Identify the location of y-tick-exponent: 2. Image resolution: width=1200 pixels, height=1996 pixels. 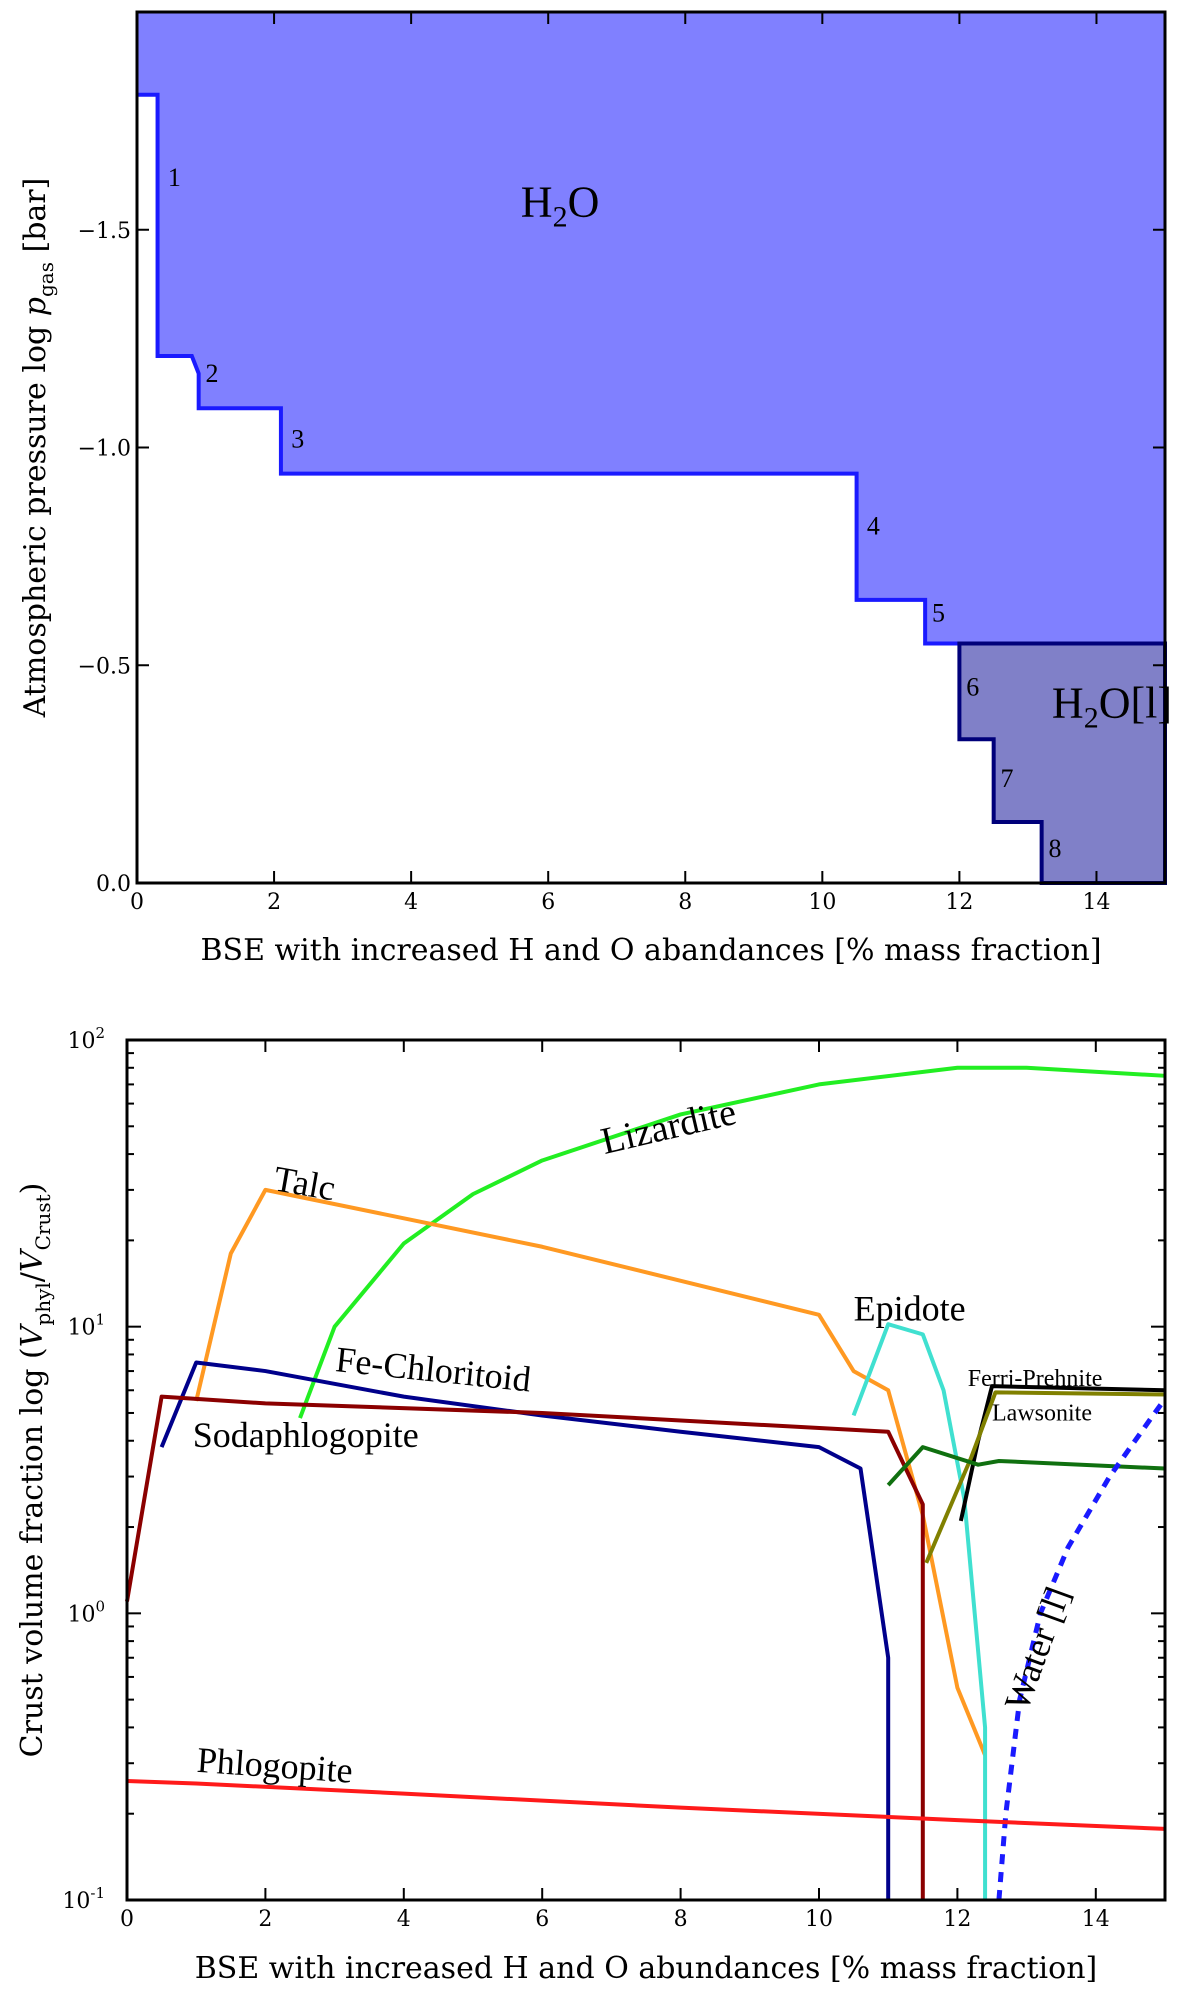
(100, 1033).